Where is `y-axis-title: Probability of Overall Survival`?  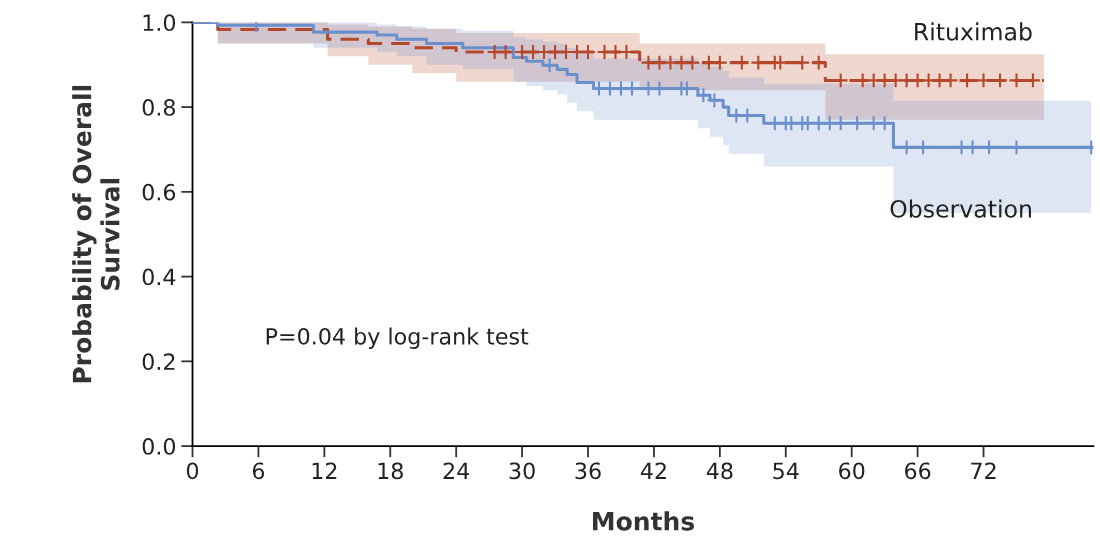
y-axis-title: Probability of Overall Survival is located at coordinates (96, 234).